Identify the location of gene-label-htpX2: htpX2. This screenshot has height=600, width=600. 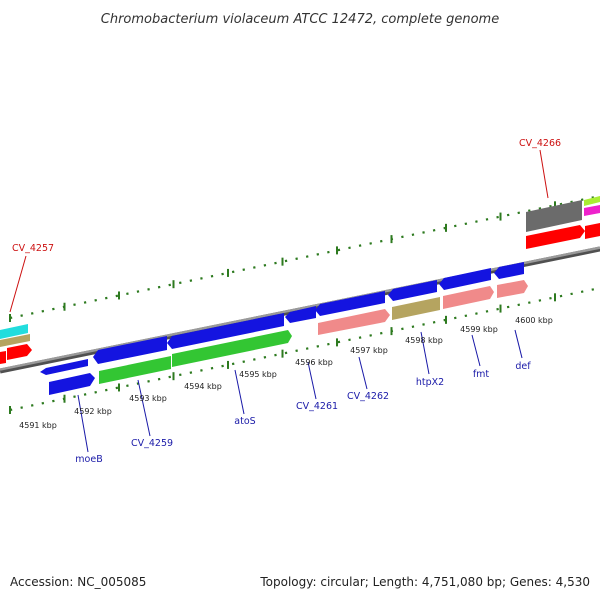
(430, 382).